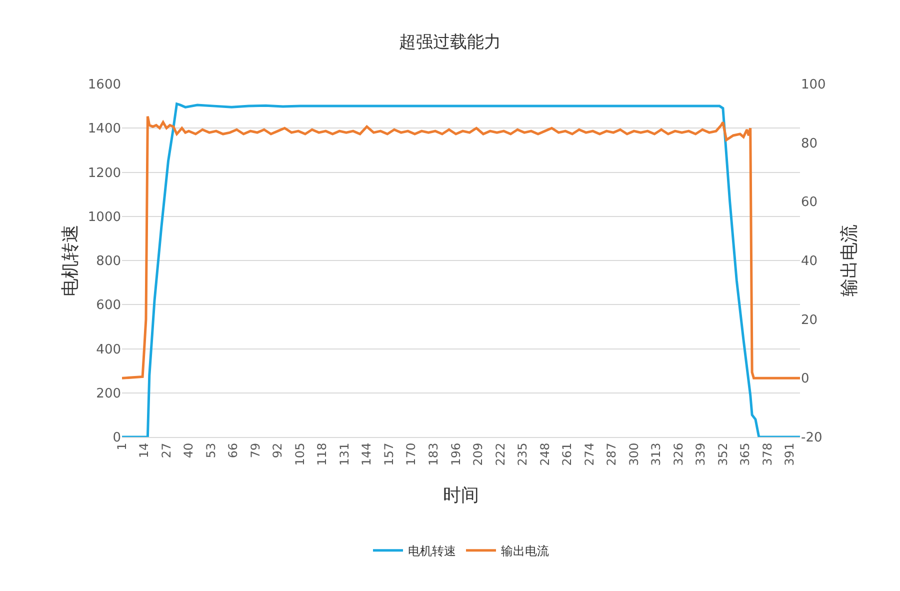 This screenshot has height=591, width=900. Describe the element at coordinates (678, 454) in the screenshot. I see `x-tick-label: 326` at that location.